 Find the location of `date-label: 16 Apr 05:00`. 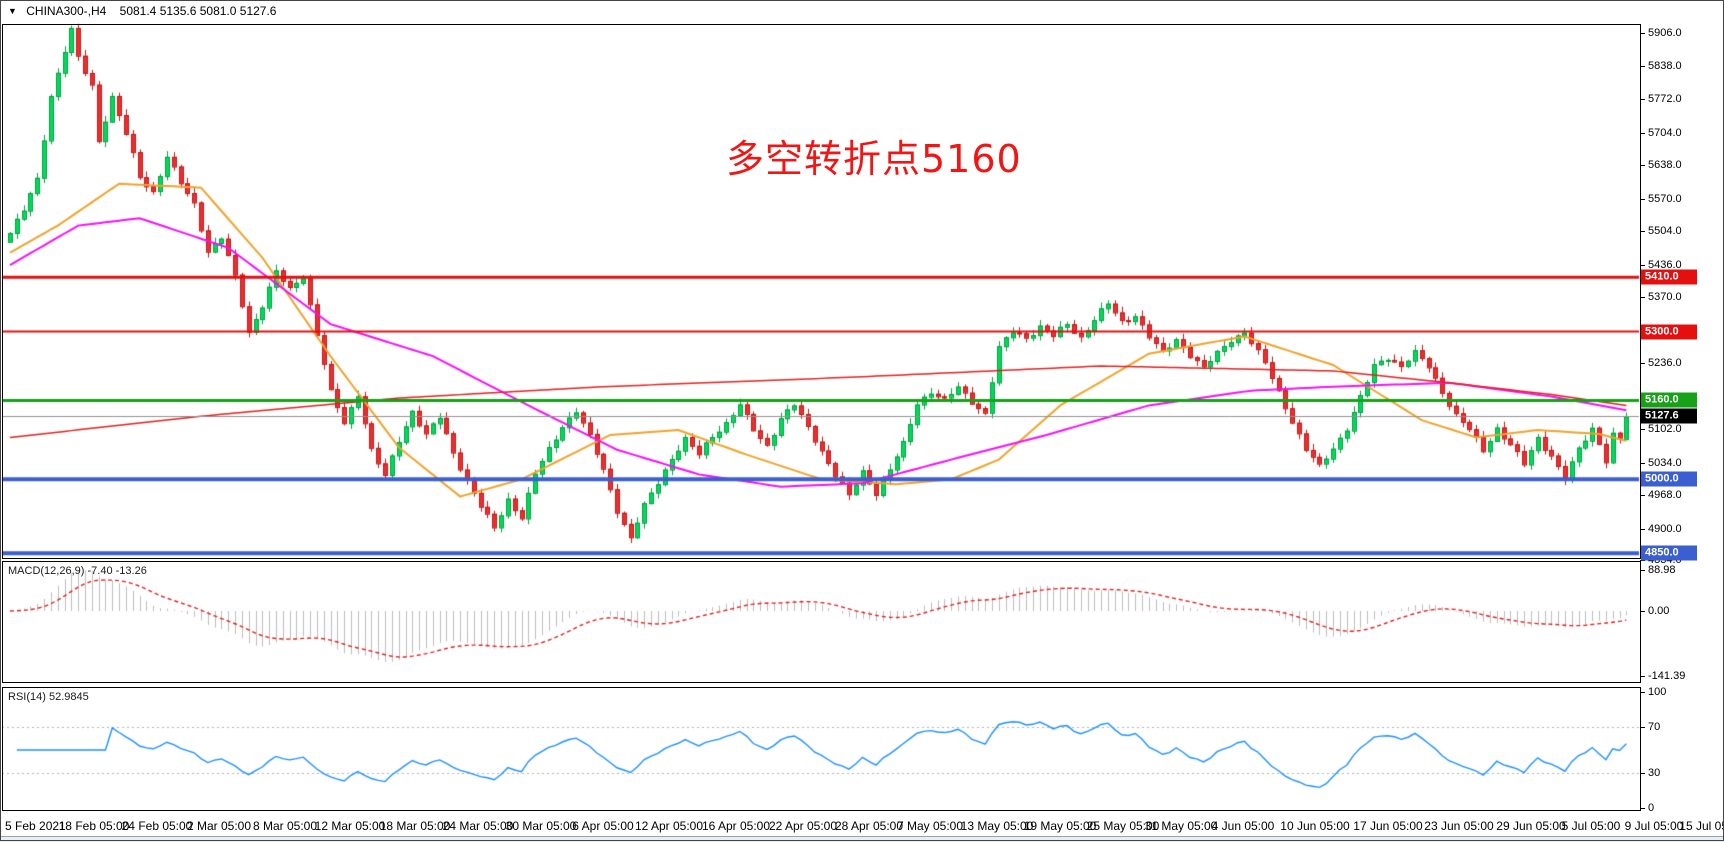

date-label: 16 Apr 05:00 is located at coordinates (736, 826).